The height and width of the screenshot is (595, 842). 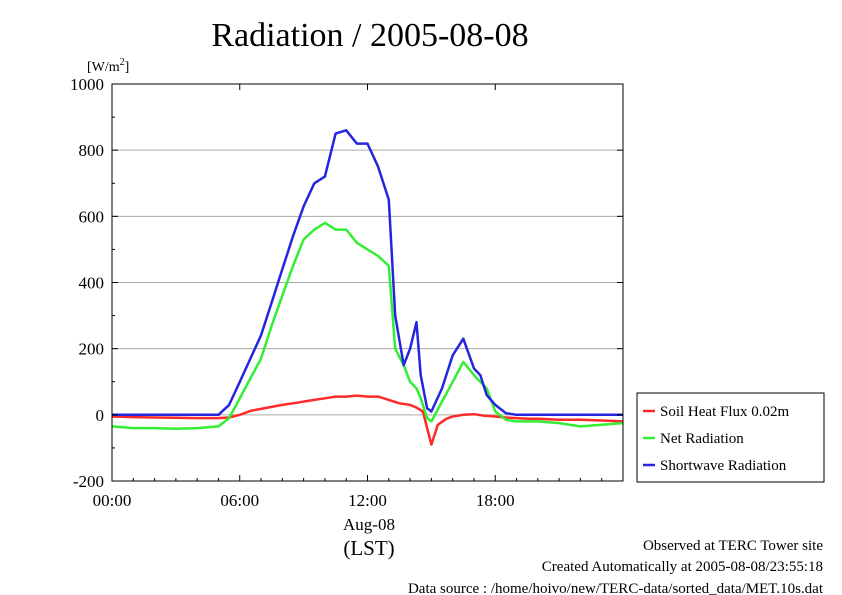 What do you see at coordinates (239, 500) in the screenshot?
I see `x-tick-label-1: 06:00` at bounding box center [239, 500].